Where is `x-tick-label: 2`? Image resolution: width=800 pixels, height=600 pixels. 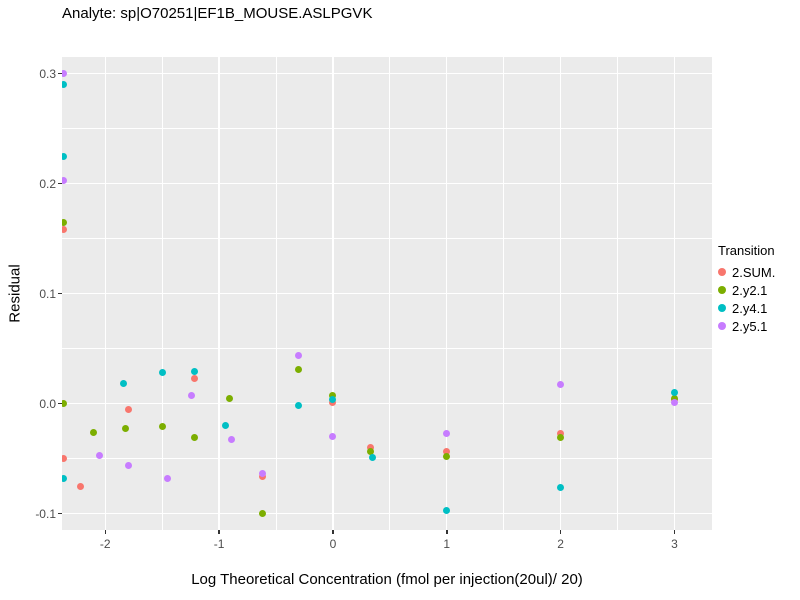 x-tick-label: 2 is located at coordinates (560, 544).